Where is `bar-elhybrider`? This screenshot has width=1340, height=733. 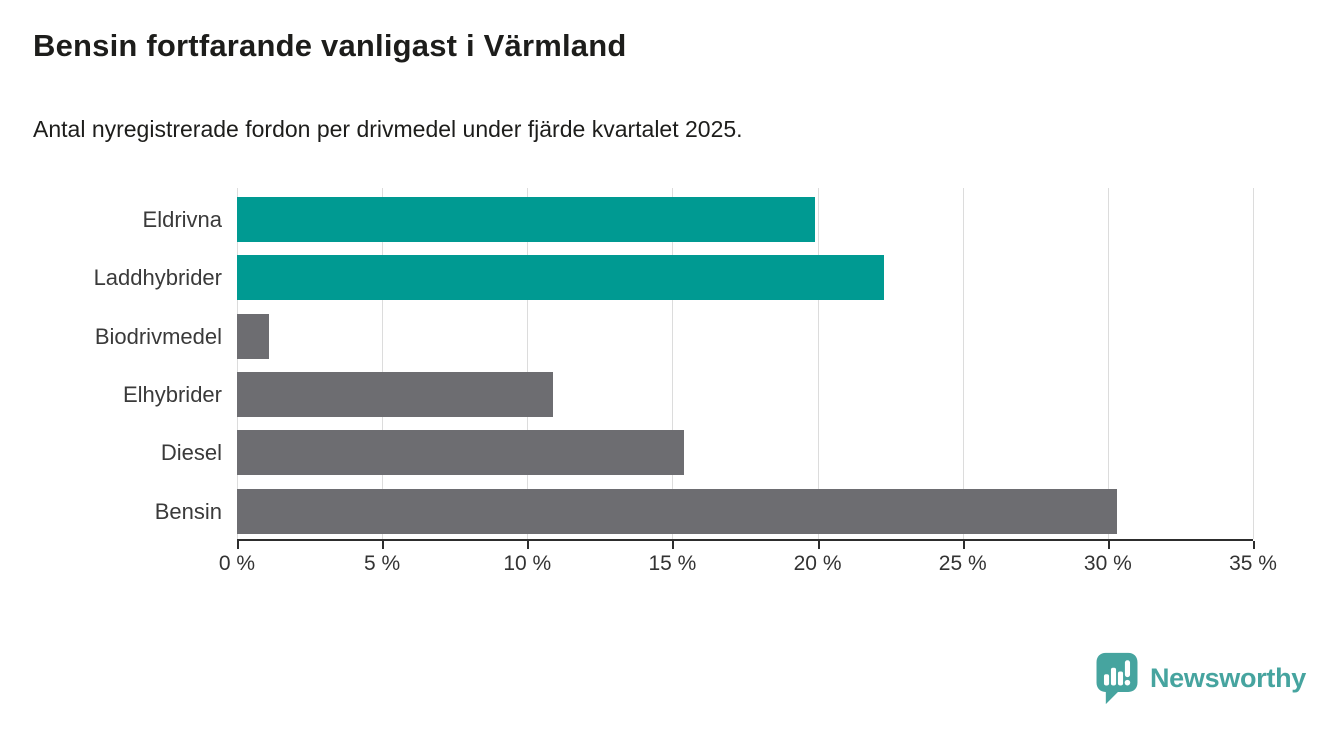 bar-elhybrider is located at coordinates (395, 394).